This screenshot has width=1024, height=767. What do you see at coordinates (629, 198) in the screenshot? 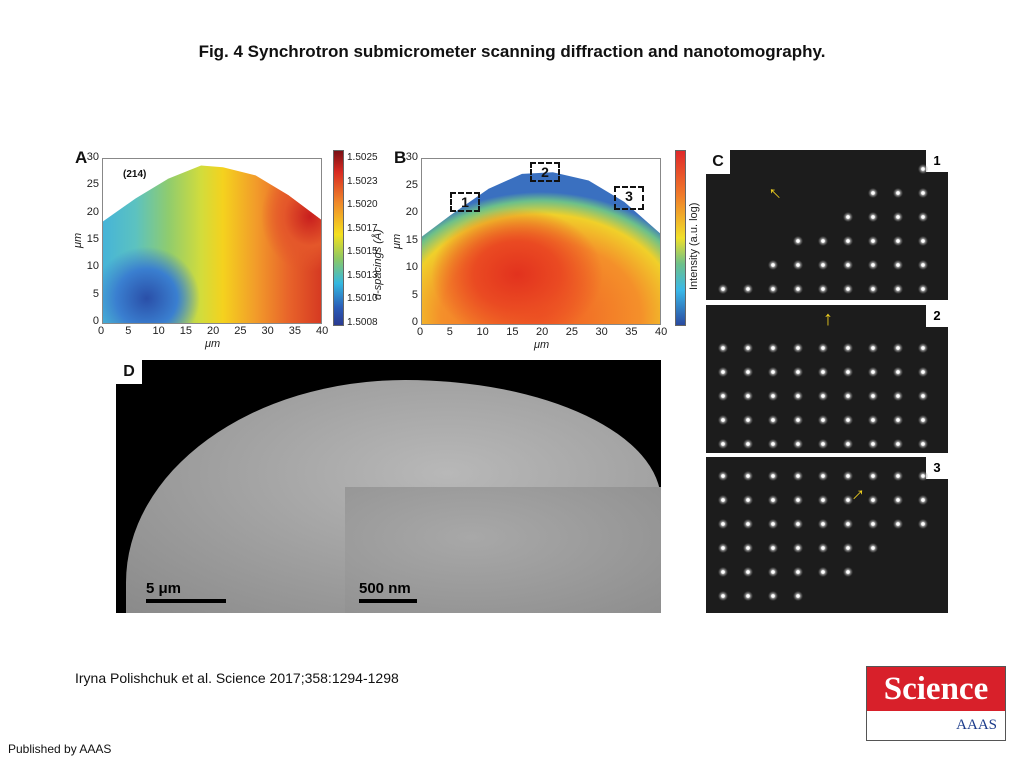
I see `roi-box-3: 3` at bounding box center [629, 198].